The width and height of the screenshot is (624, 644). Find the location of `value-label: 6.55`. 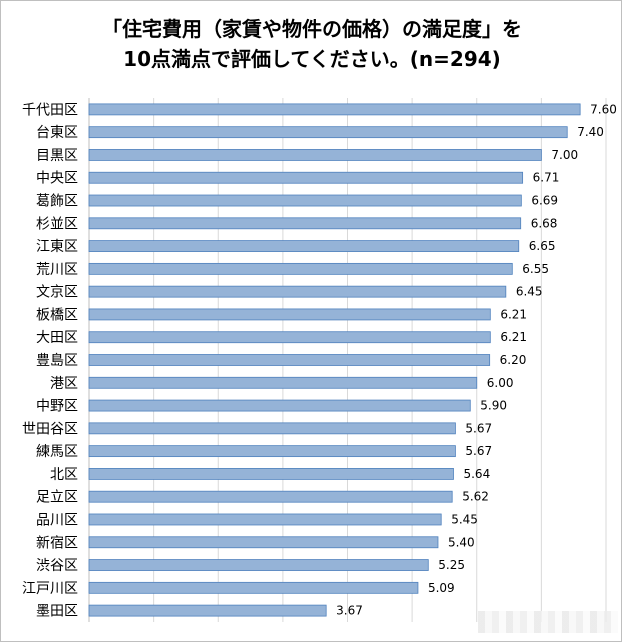

value-label: 6.55 is located at coordinates (535, 269).